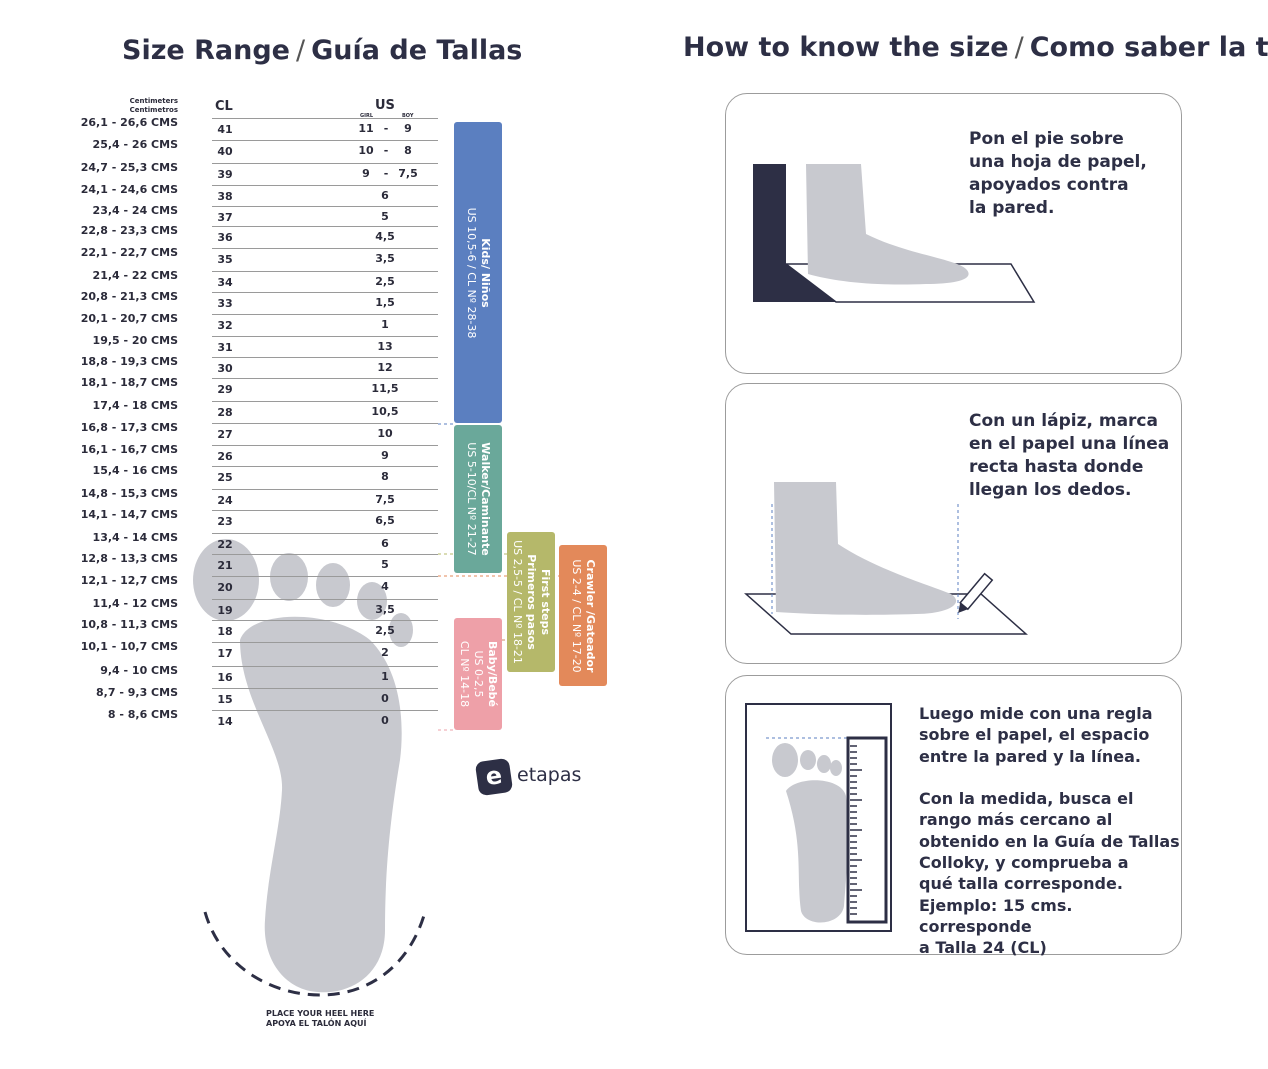 This screenshot has width=1268, height=1069. I want to click on us-size: 6,5, so click(385, 520).